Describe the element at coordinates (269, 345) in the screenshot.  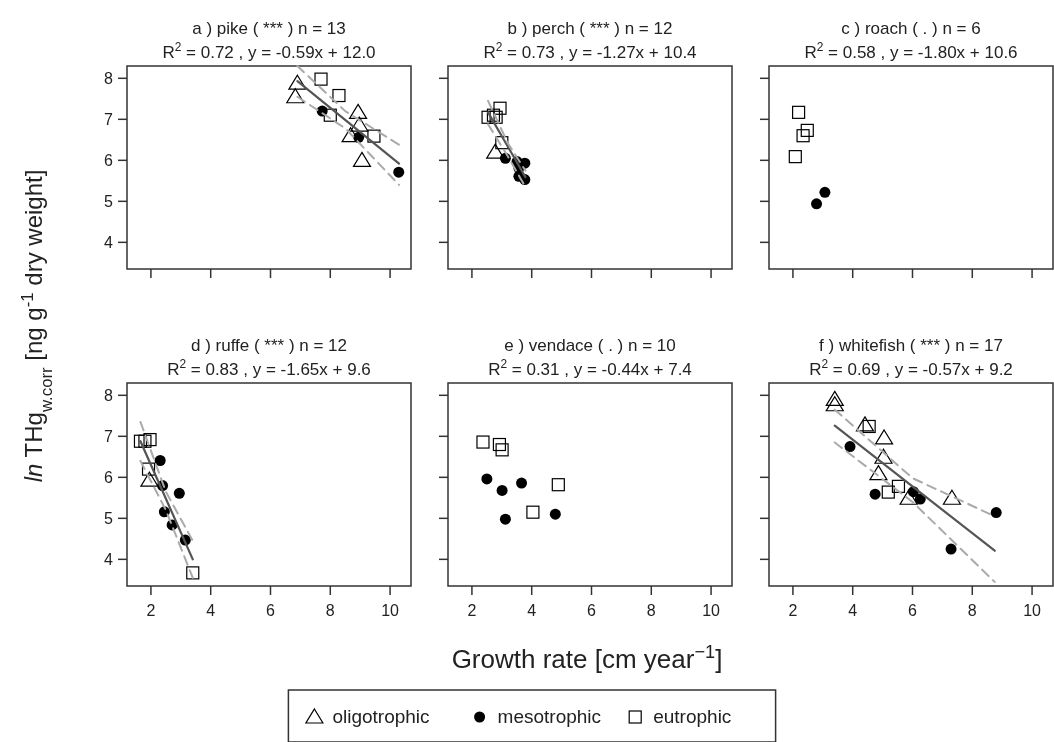
I see `chart-title: d ) ruffe ( *** ) n = 12` at that location.